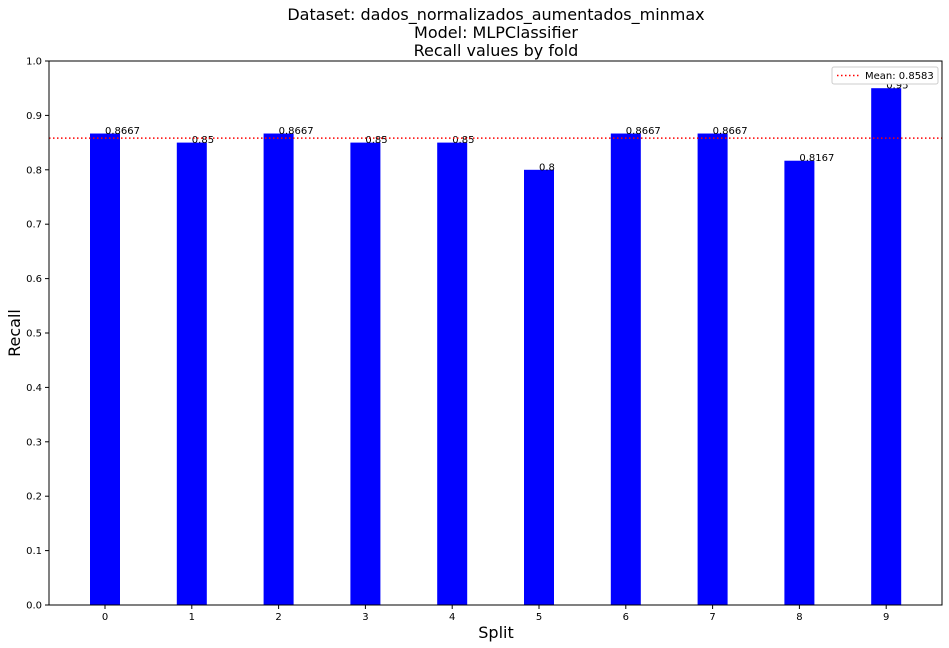 The width and height of the screenshot is (949, 648). I want to click on legend: Mean: 0.8583, so click(885, 75).